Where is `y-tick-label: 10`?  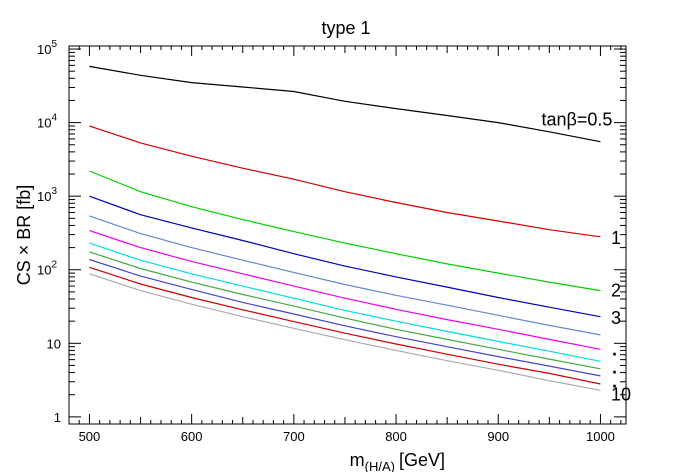
y-tick-label: 10 is located at coordinates (54, 343).